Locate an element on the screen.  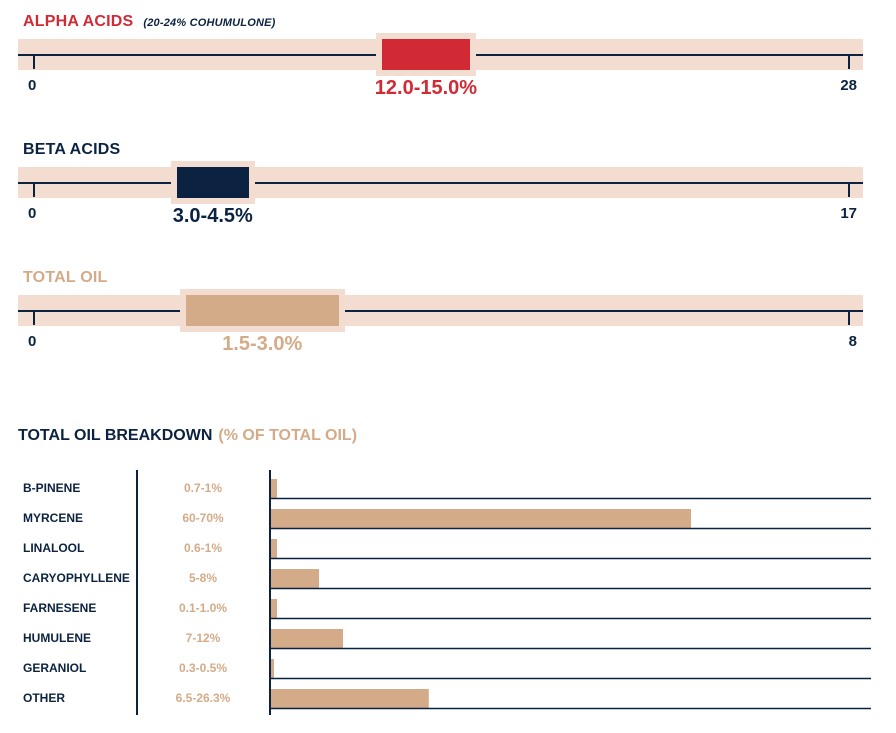
range-title: BETA ACIDS is located at coordinates (71, 150).